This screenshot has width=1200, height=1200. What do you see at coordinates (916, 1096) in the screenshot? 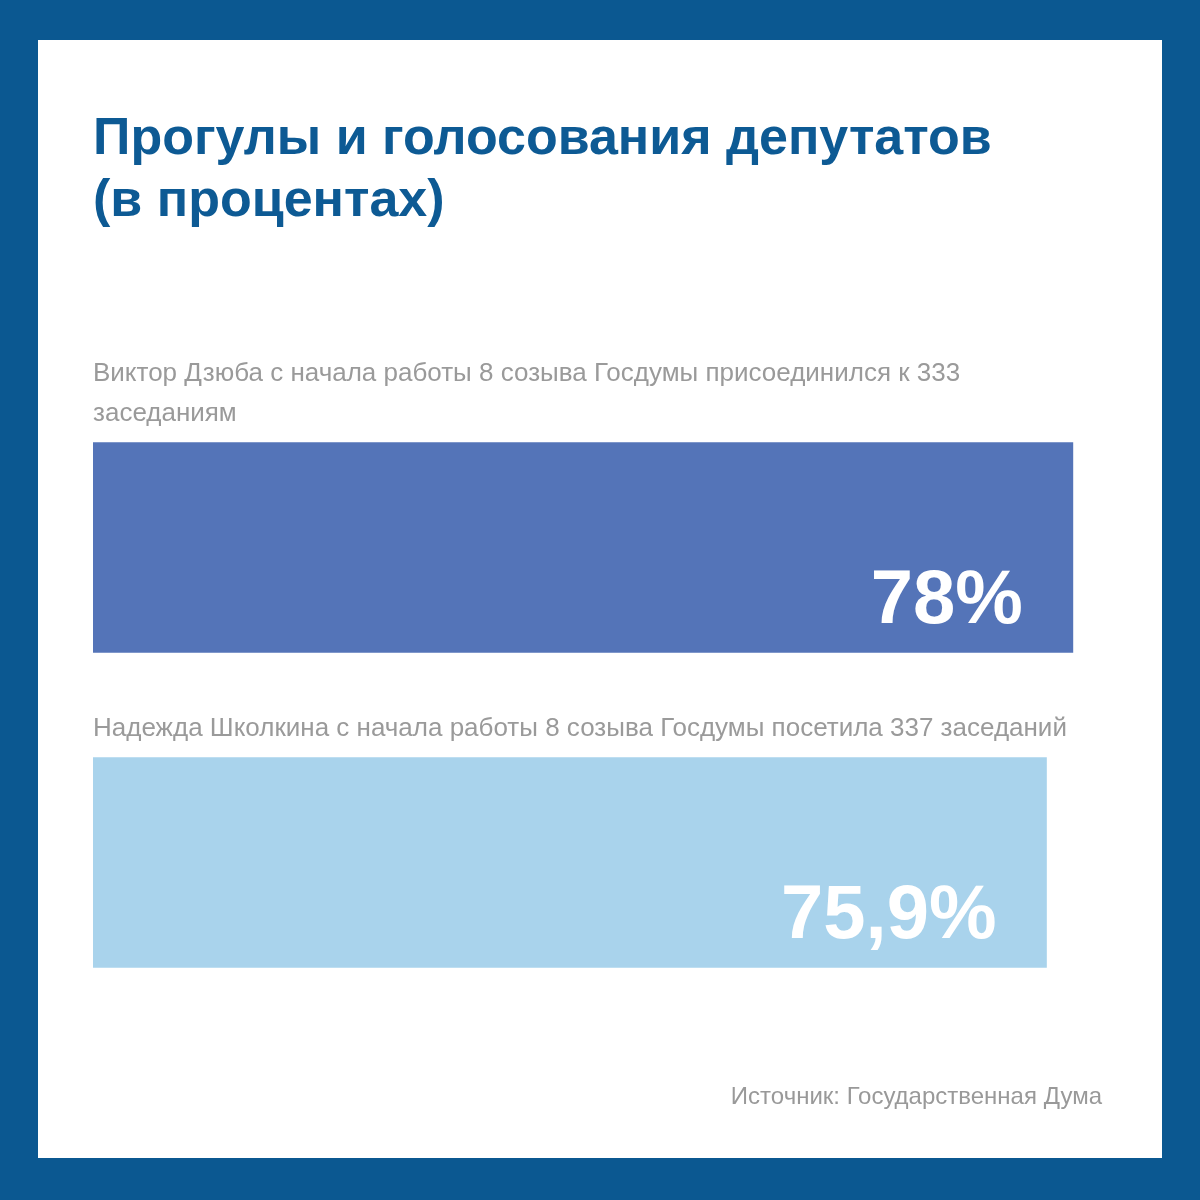
I see `text: Источник: Государственная Дума` at bounding box center [916, 1096].